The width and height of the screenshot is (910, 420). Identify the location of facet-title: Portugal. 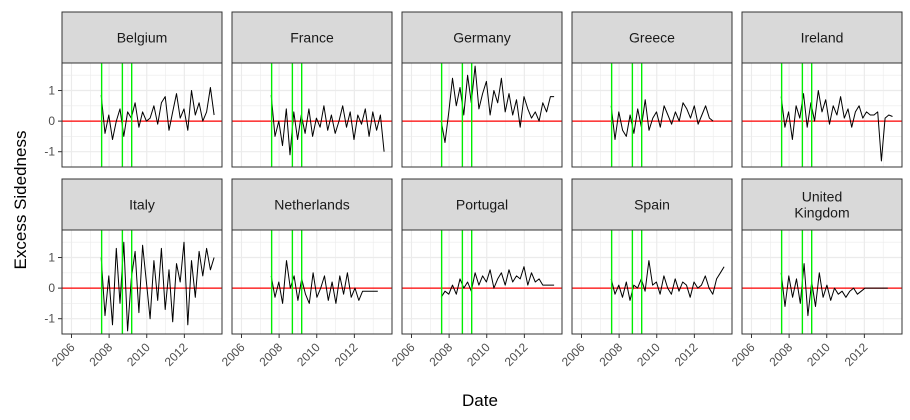
(482, 205).